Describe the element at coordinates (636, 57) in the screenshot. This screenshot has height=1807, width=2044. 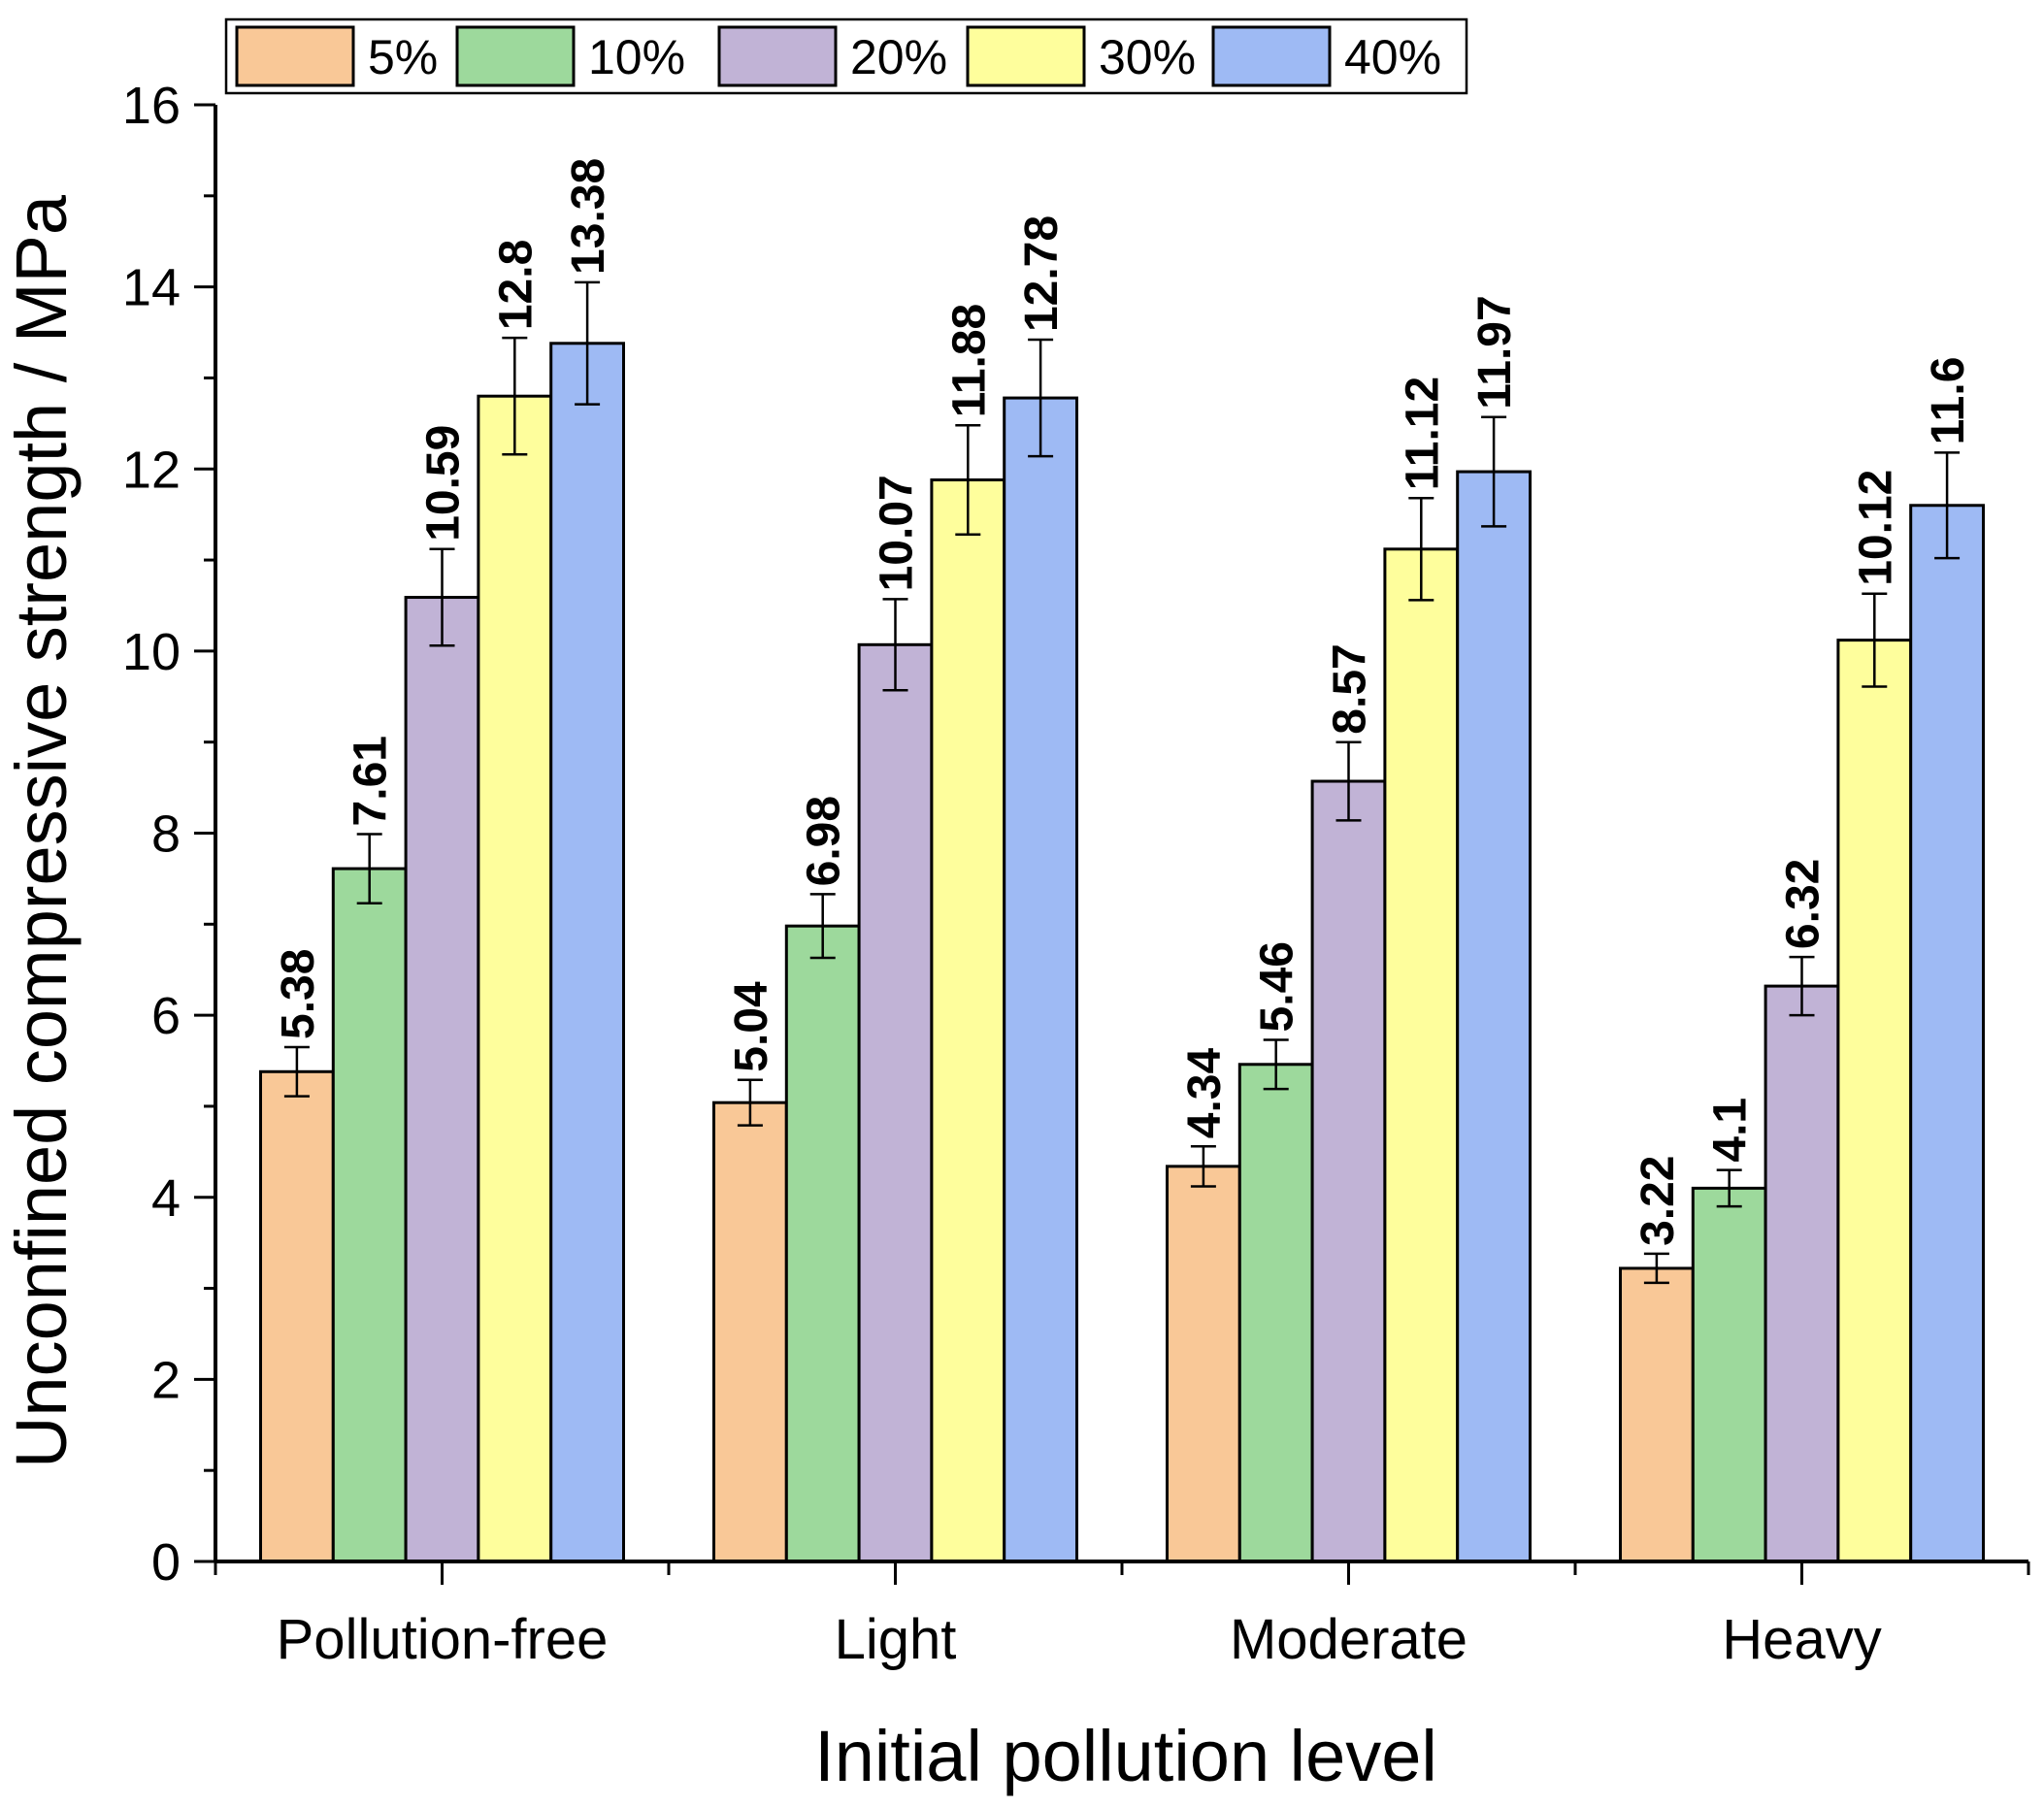
I see `legend-label: 10%` at that location.